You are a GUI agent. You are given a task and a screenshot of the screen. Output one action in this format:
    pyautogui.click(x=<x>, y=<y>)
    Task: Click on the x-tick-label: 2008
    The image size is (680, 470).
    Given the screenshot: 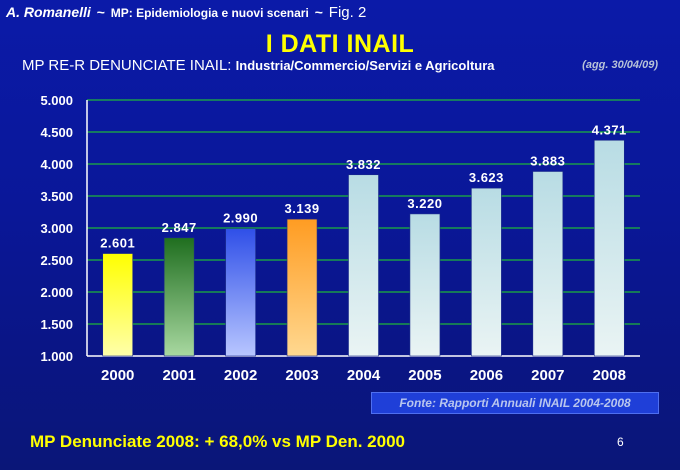 What is the action you would take?
    pyautogui.click(x=609, y=375)
    